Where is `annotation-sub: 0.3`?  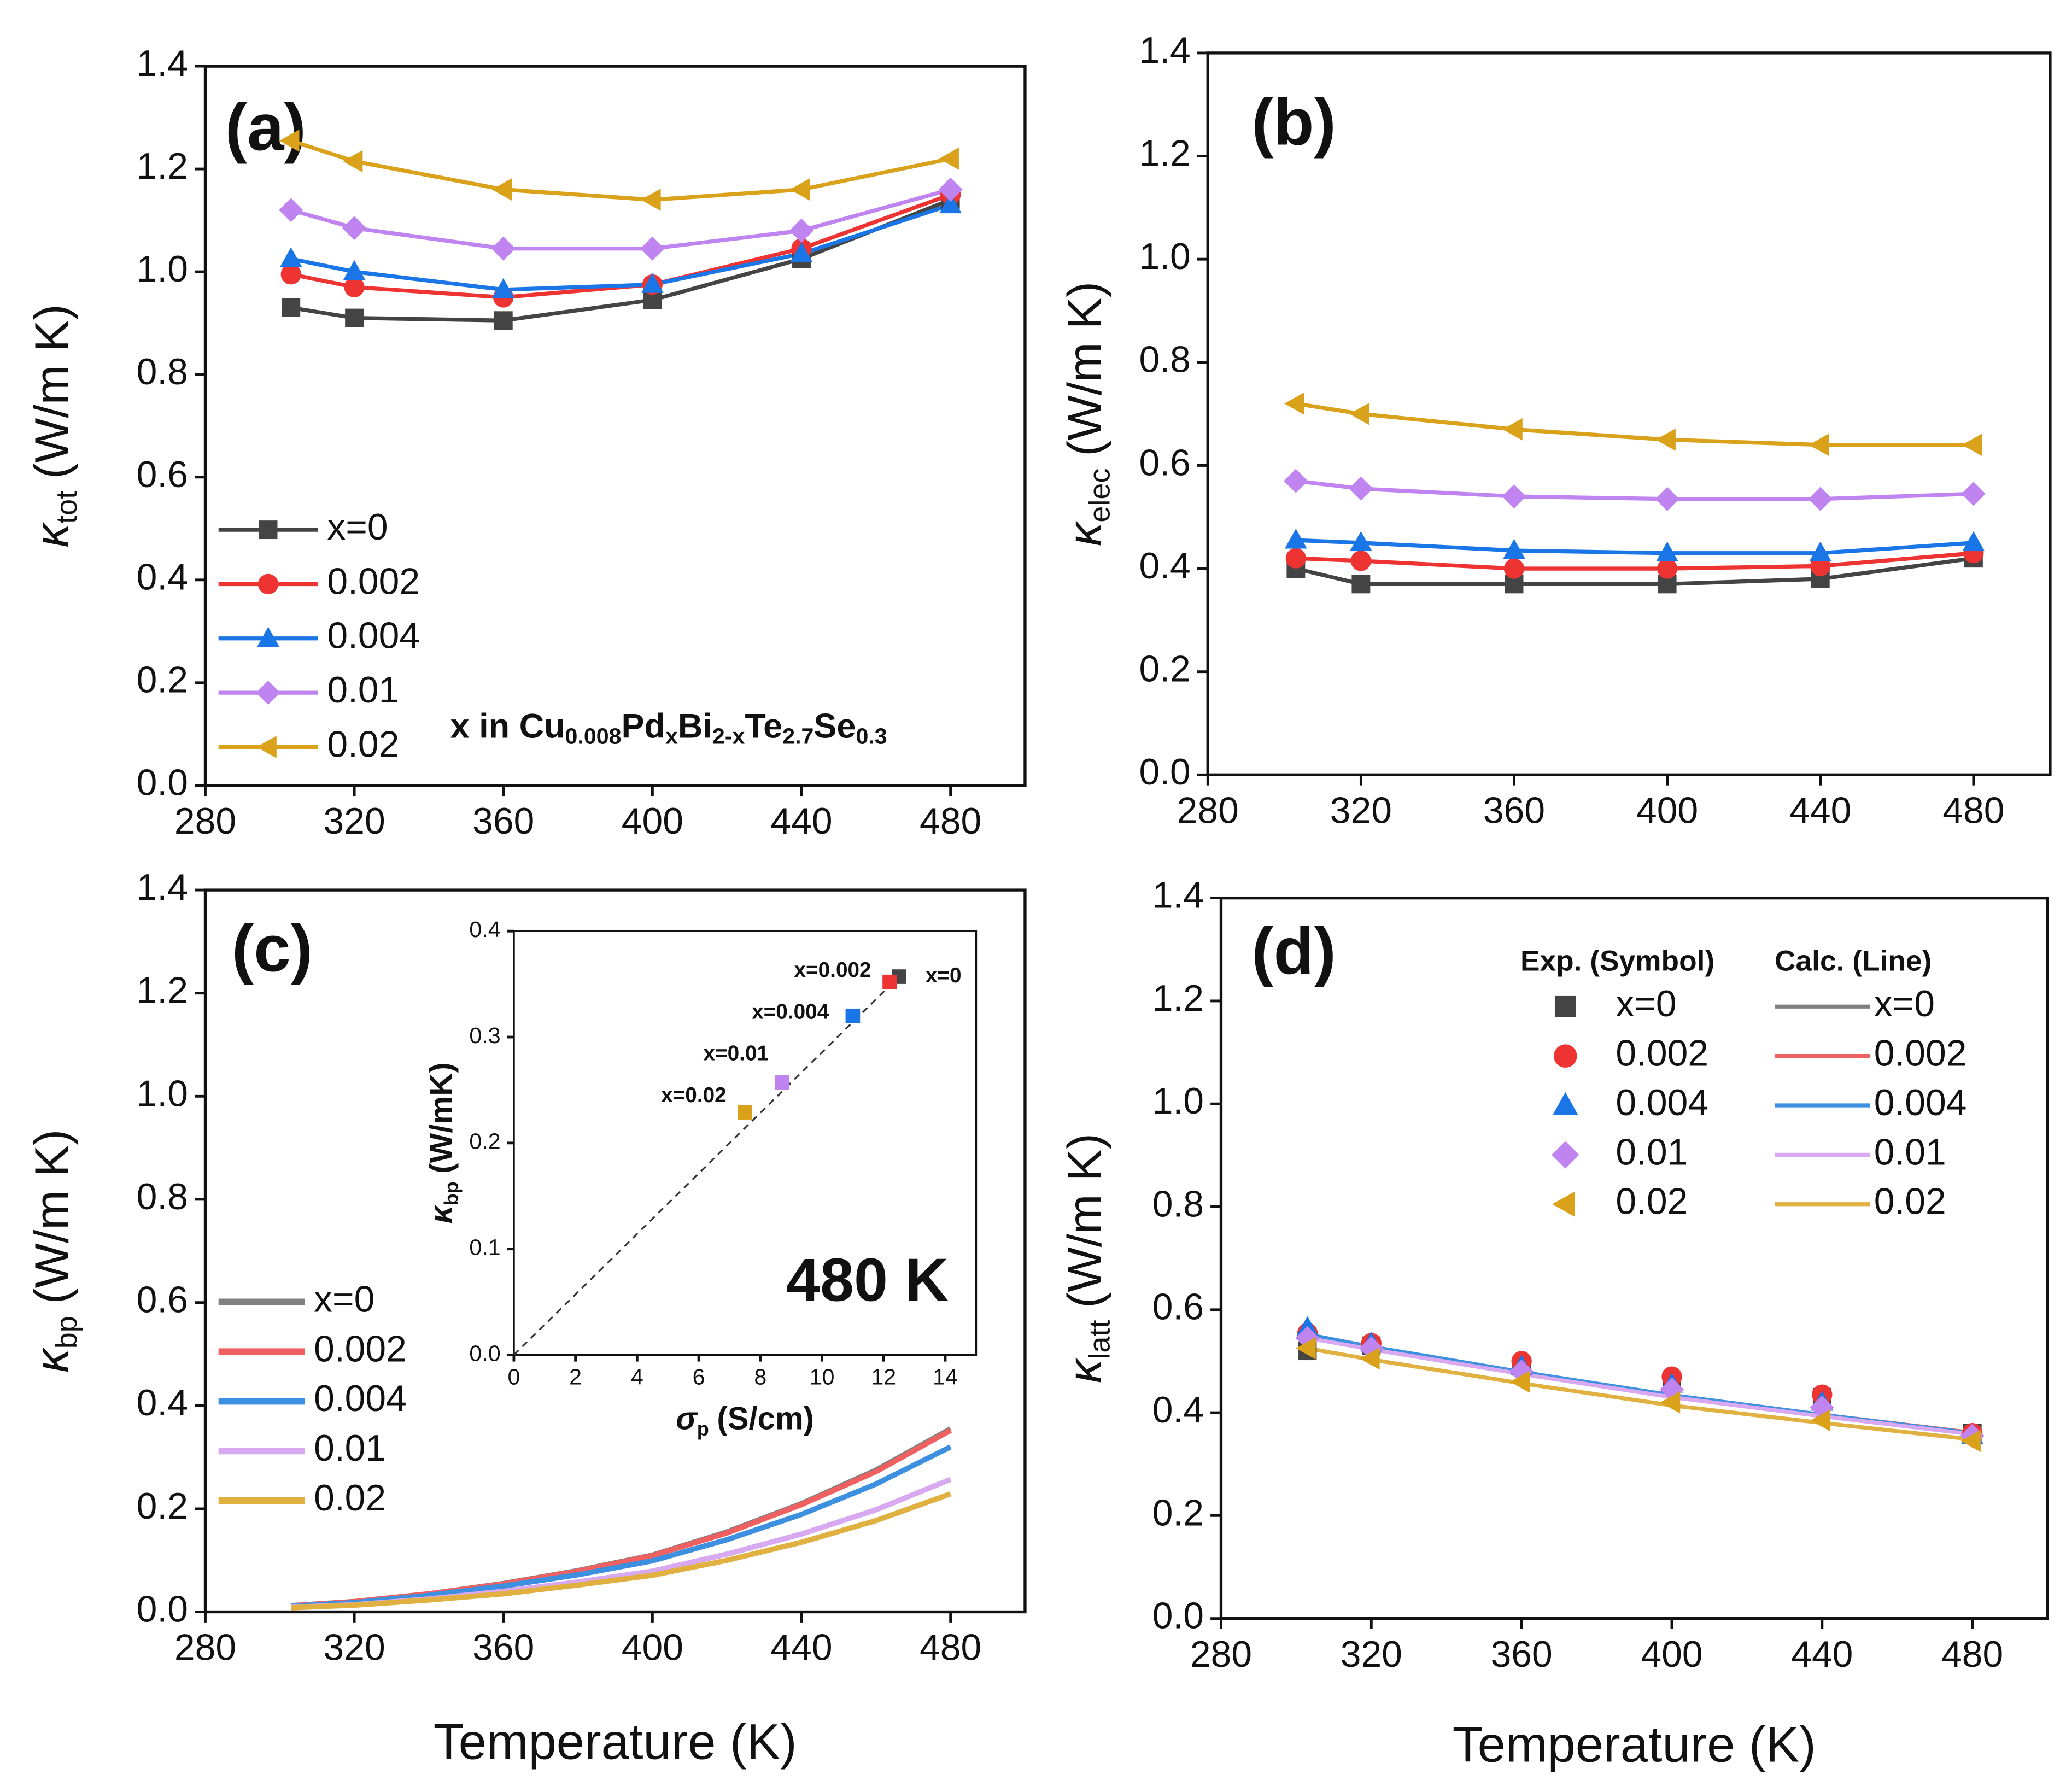
annotation-sub: 0.3 is located at coordinates (872, 735).